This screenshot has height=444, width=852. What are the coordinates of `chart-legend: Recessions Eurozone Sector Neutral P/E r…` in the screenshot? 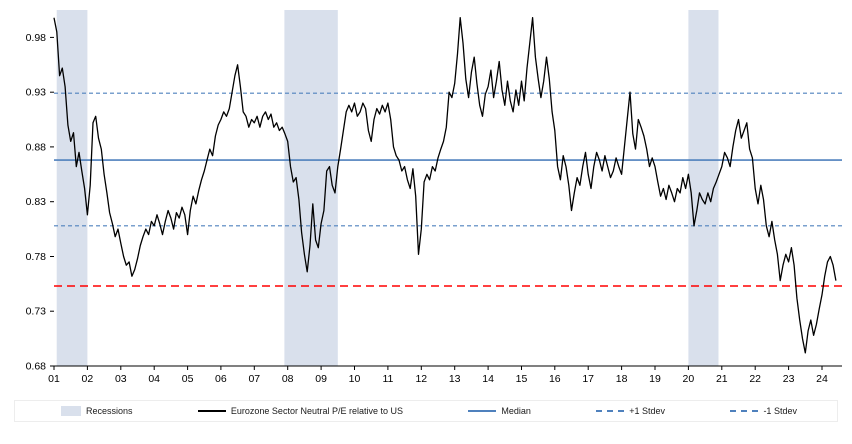 It's located at (426, 411).